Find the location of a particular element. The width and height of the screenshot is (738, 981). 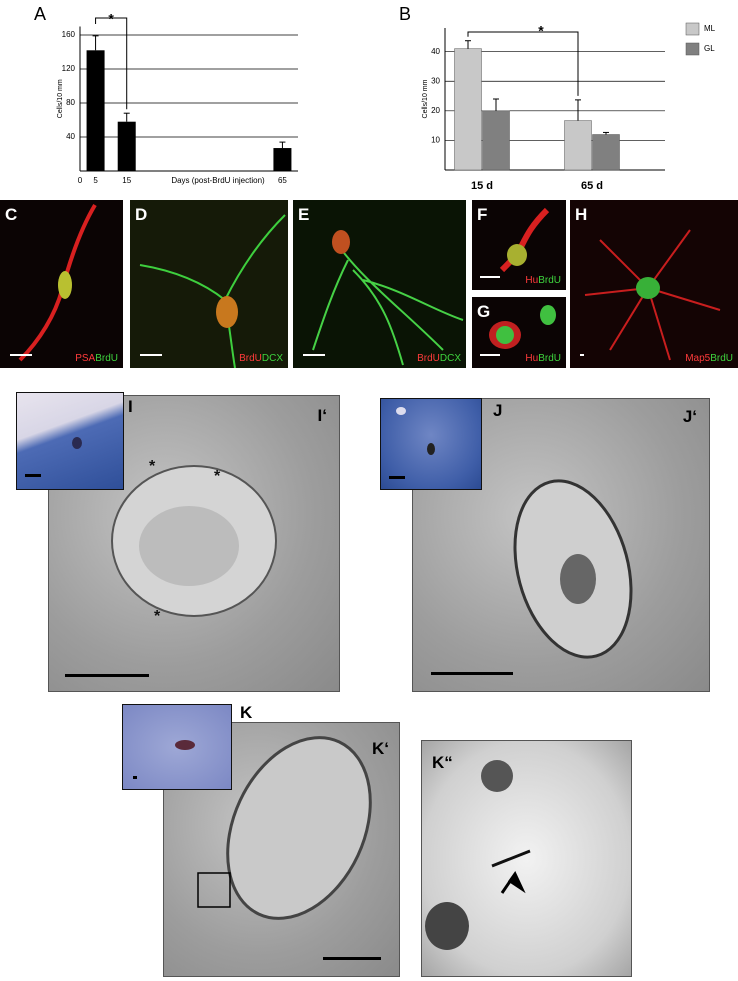

y-tick-label: 160 is located at coordinates (69, 34).